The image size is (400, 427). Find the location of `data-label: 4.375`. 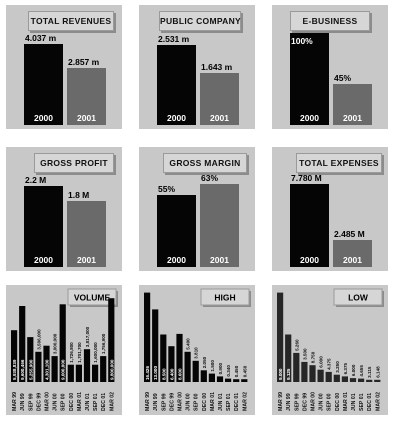

data-label: 4.375 is located at coordinates (329, 364).